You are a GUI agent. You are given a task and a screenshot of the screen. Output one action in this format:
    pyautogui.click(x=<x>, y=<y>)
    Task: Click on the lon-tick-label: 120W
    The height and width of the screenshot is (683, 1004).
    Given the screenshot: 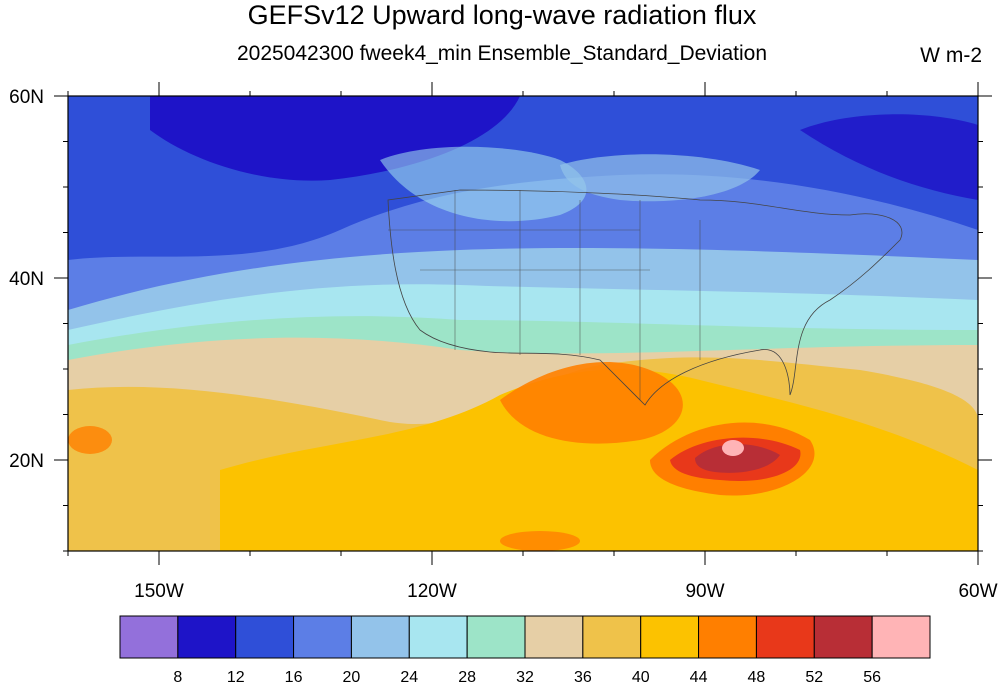 What is the action you would take?
    pyautogui.click(x=432, y=591)
    